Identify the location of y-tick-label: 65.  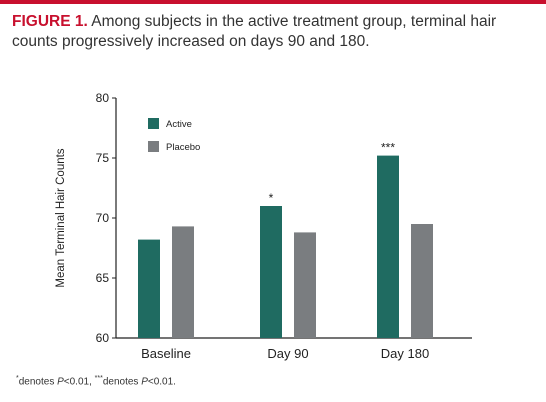
(103, 278).